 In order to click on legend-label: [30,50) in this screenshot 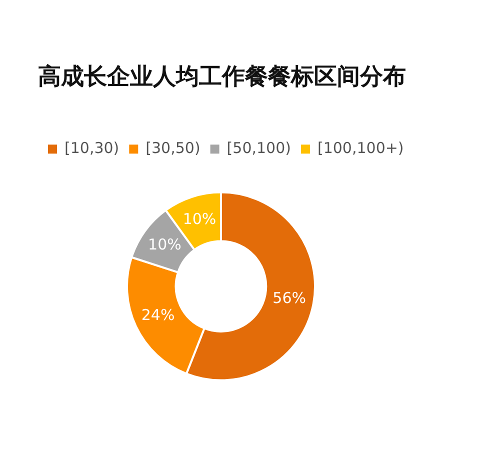, I will do `click(173, 147)`.